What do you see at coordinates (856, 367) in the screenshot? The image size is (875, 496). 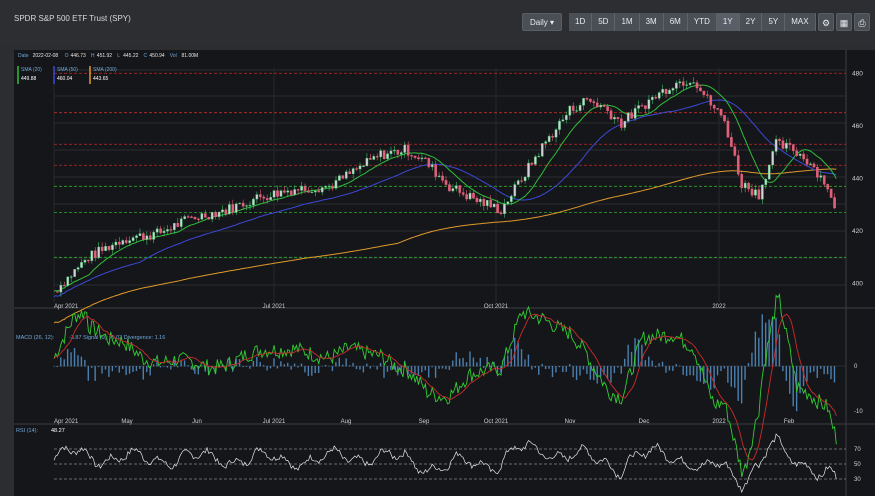 I see `macd-tick-label: 0` at bounding box center [856, 367].